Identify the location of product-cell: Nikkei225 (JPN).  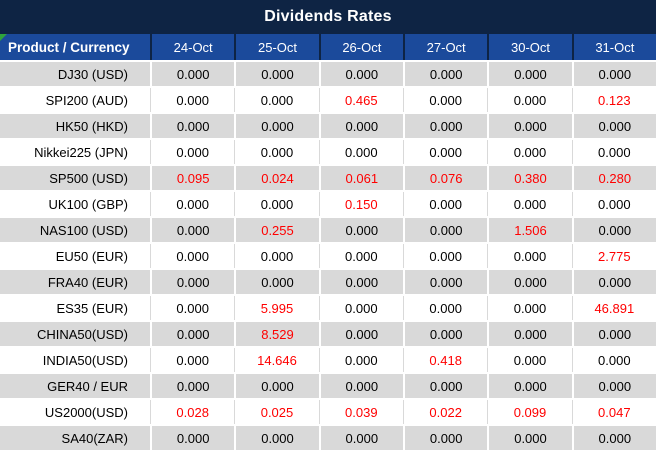
(81, 152).